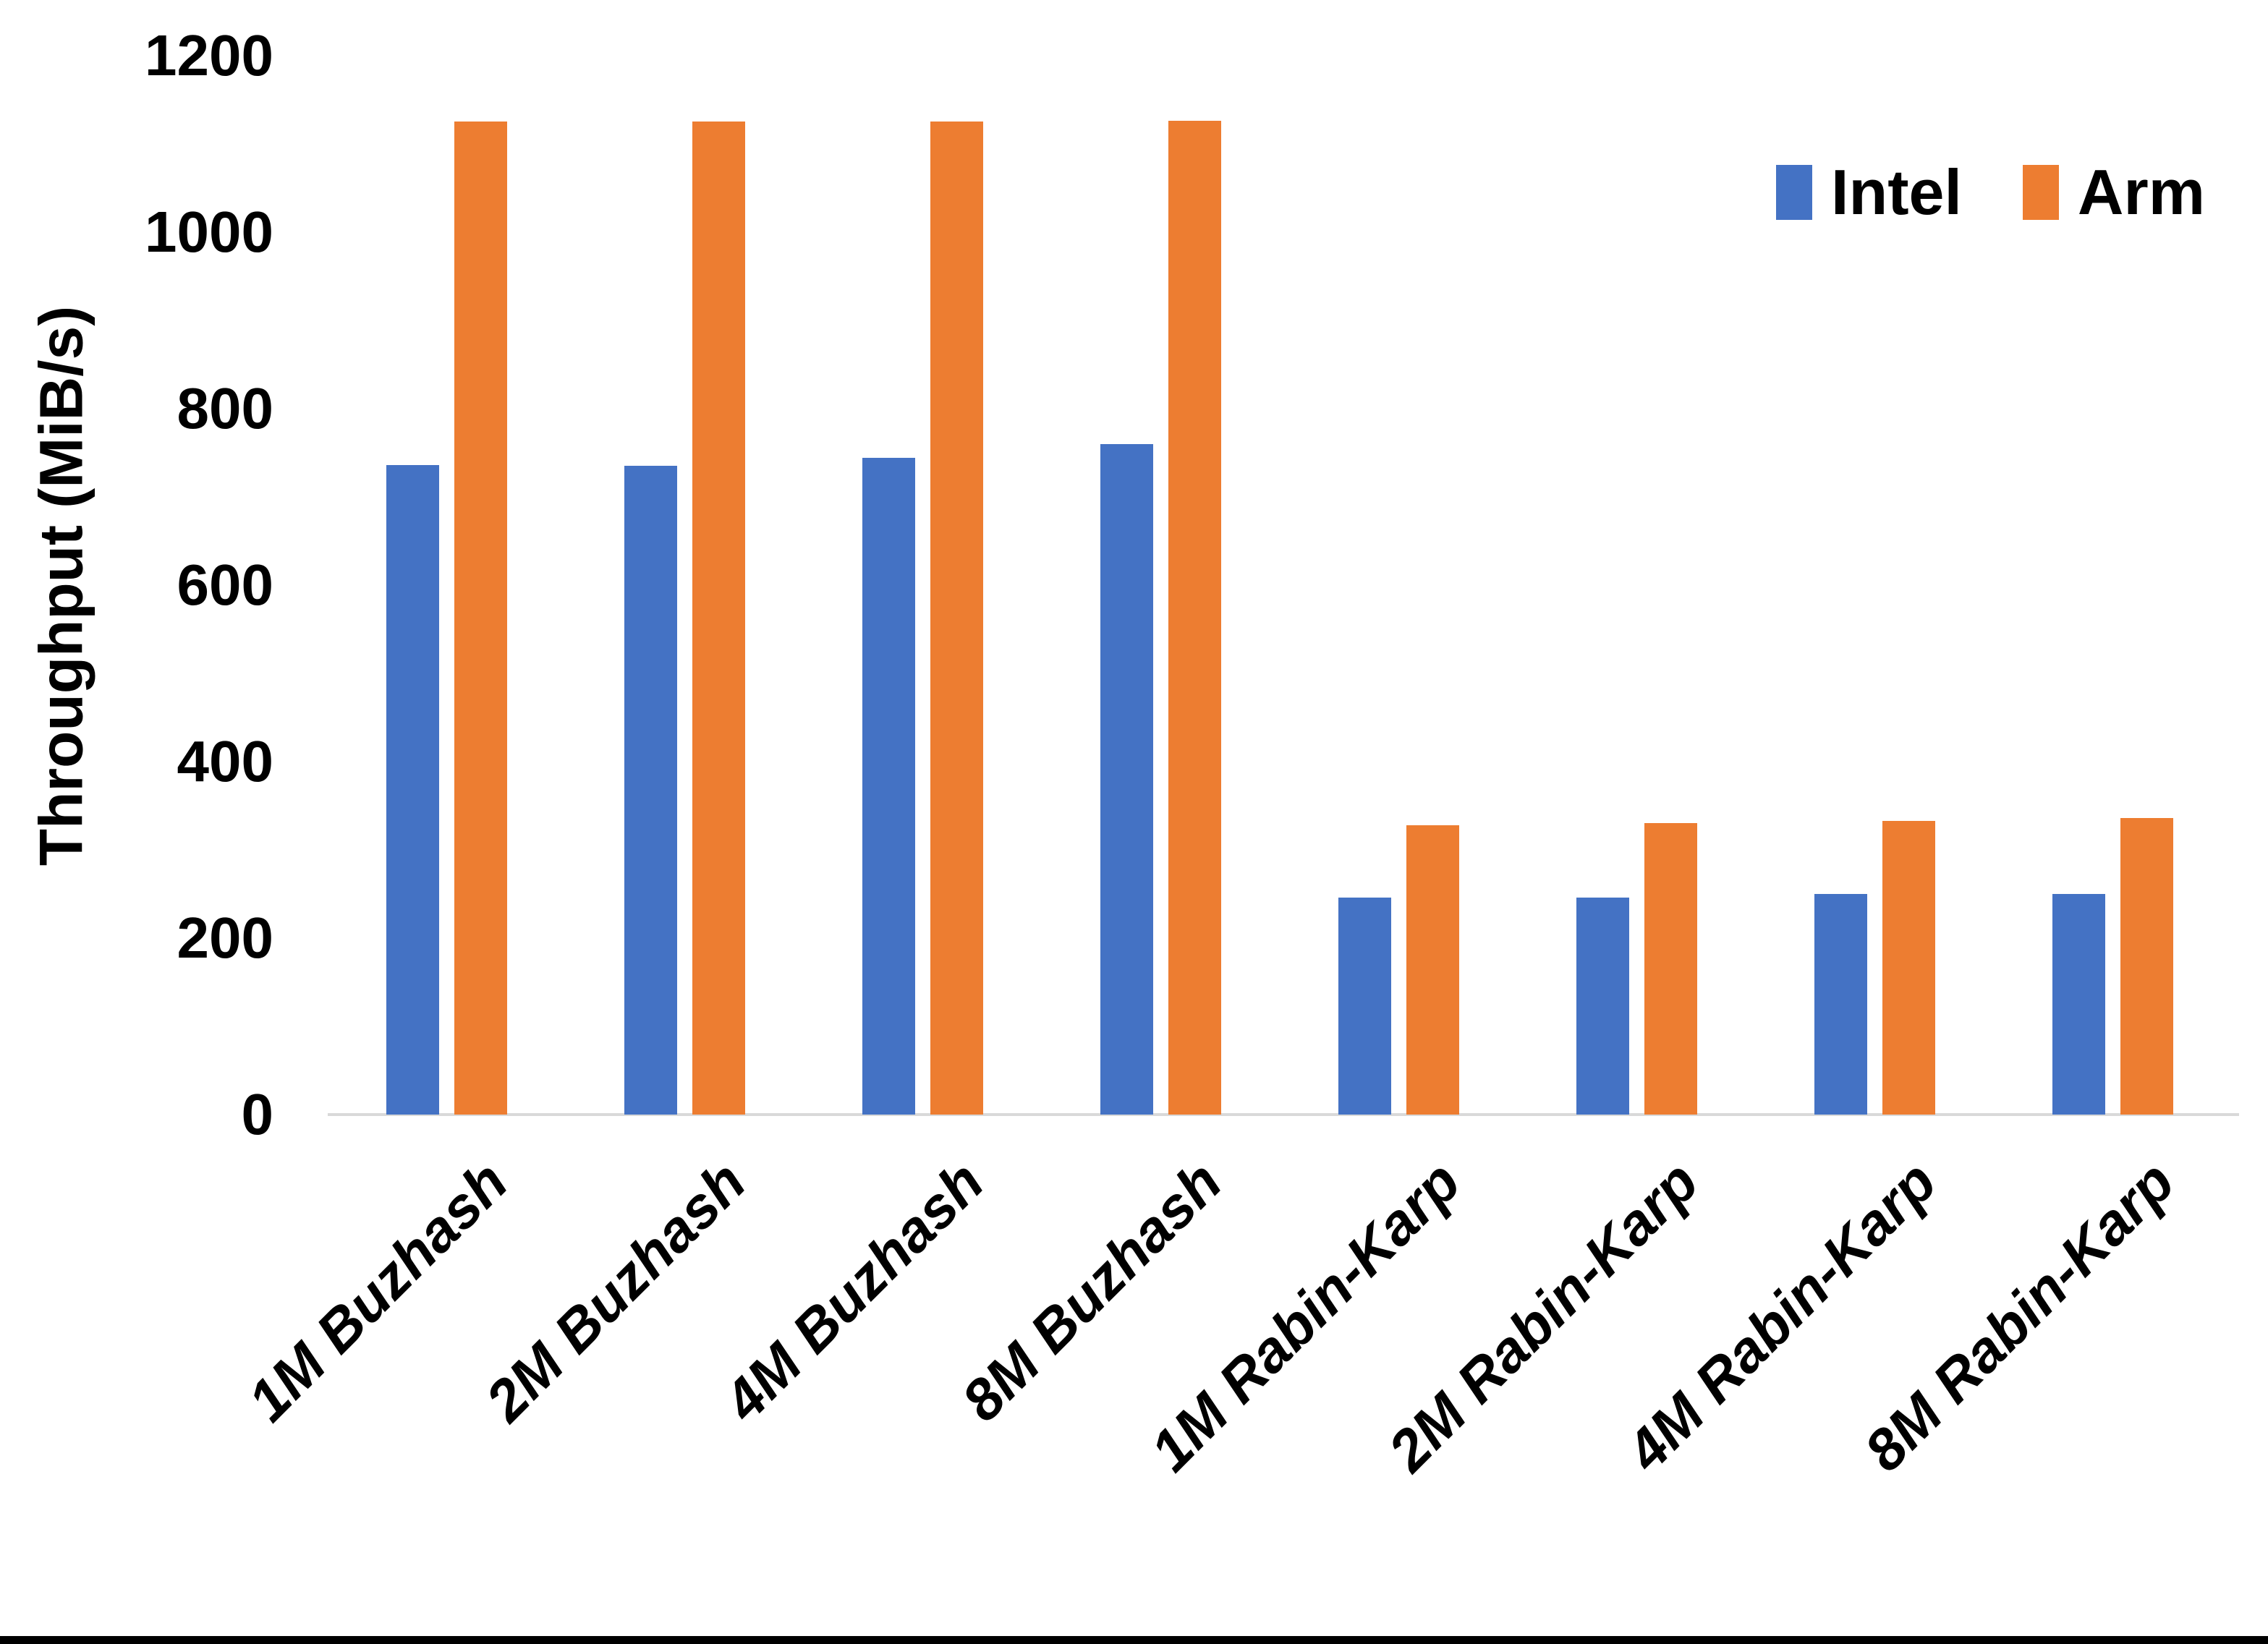  What do you see at coordinates (1283, 1114) in the screenshot?
I see `x-axis-line` at bounding box center [1283, 1114].